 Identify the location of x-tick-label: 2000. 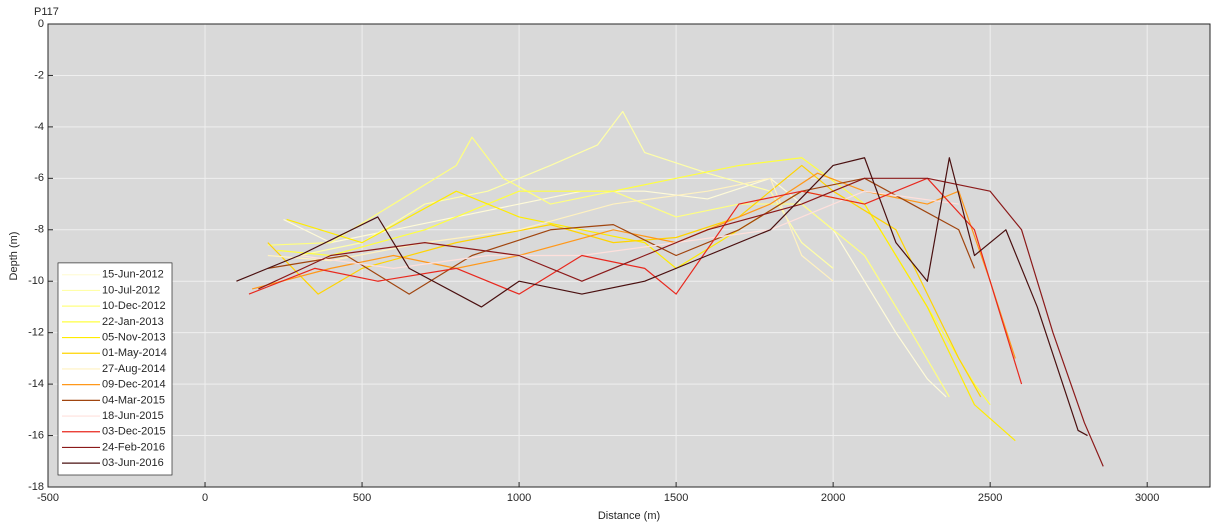
(833, 498).